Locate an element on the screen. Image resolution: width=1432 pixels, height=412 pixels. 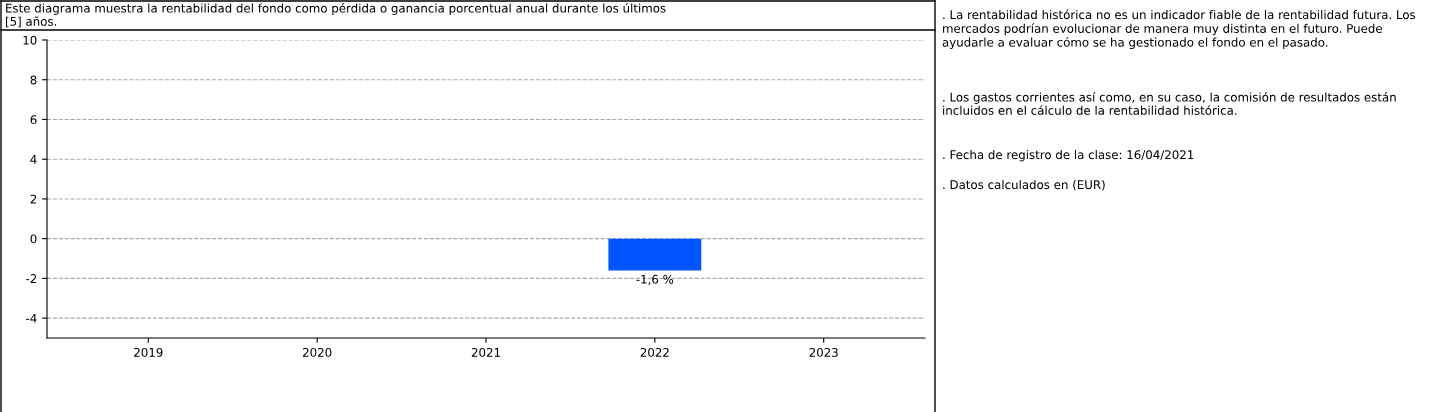
x-tick-label: 2021 is located at coordinates (485, 352).